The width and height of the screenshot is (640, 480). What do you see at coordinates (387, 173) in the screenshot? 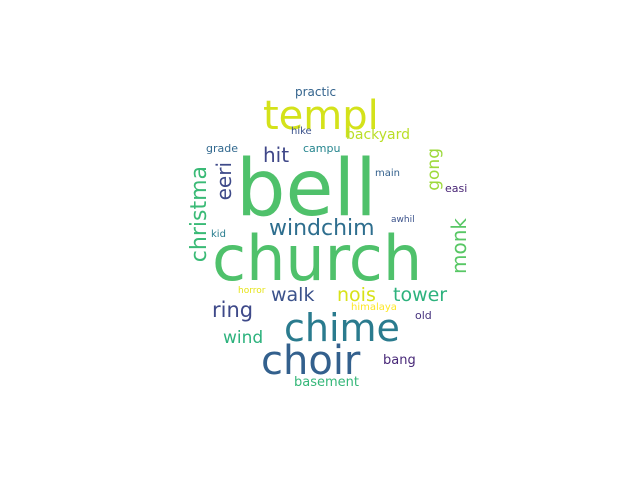
I see `word-main: main` at bounding box center [387, 173].